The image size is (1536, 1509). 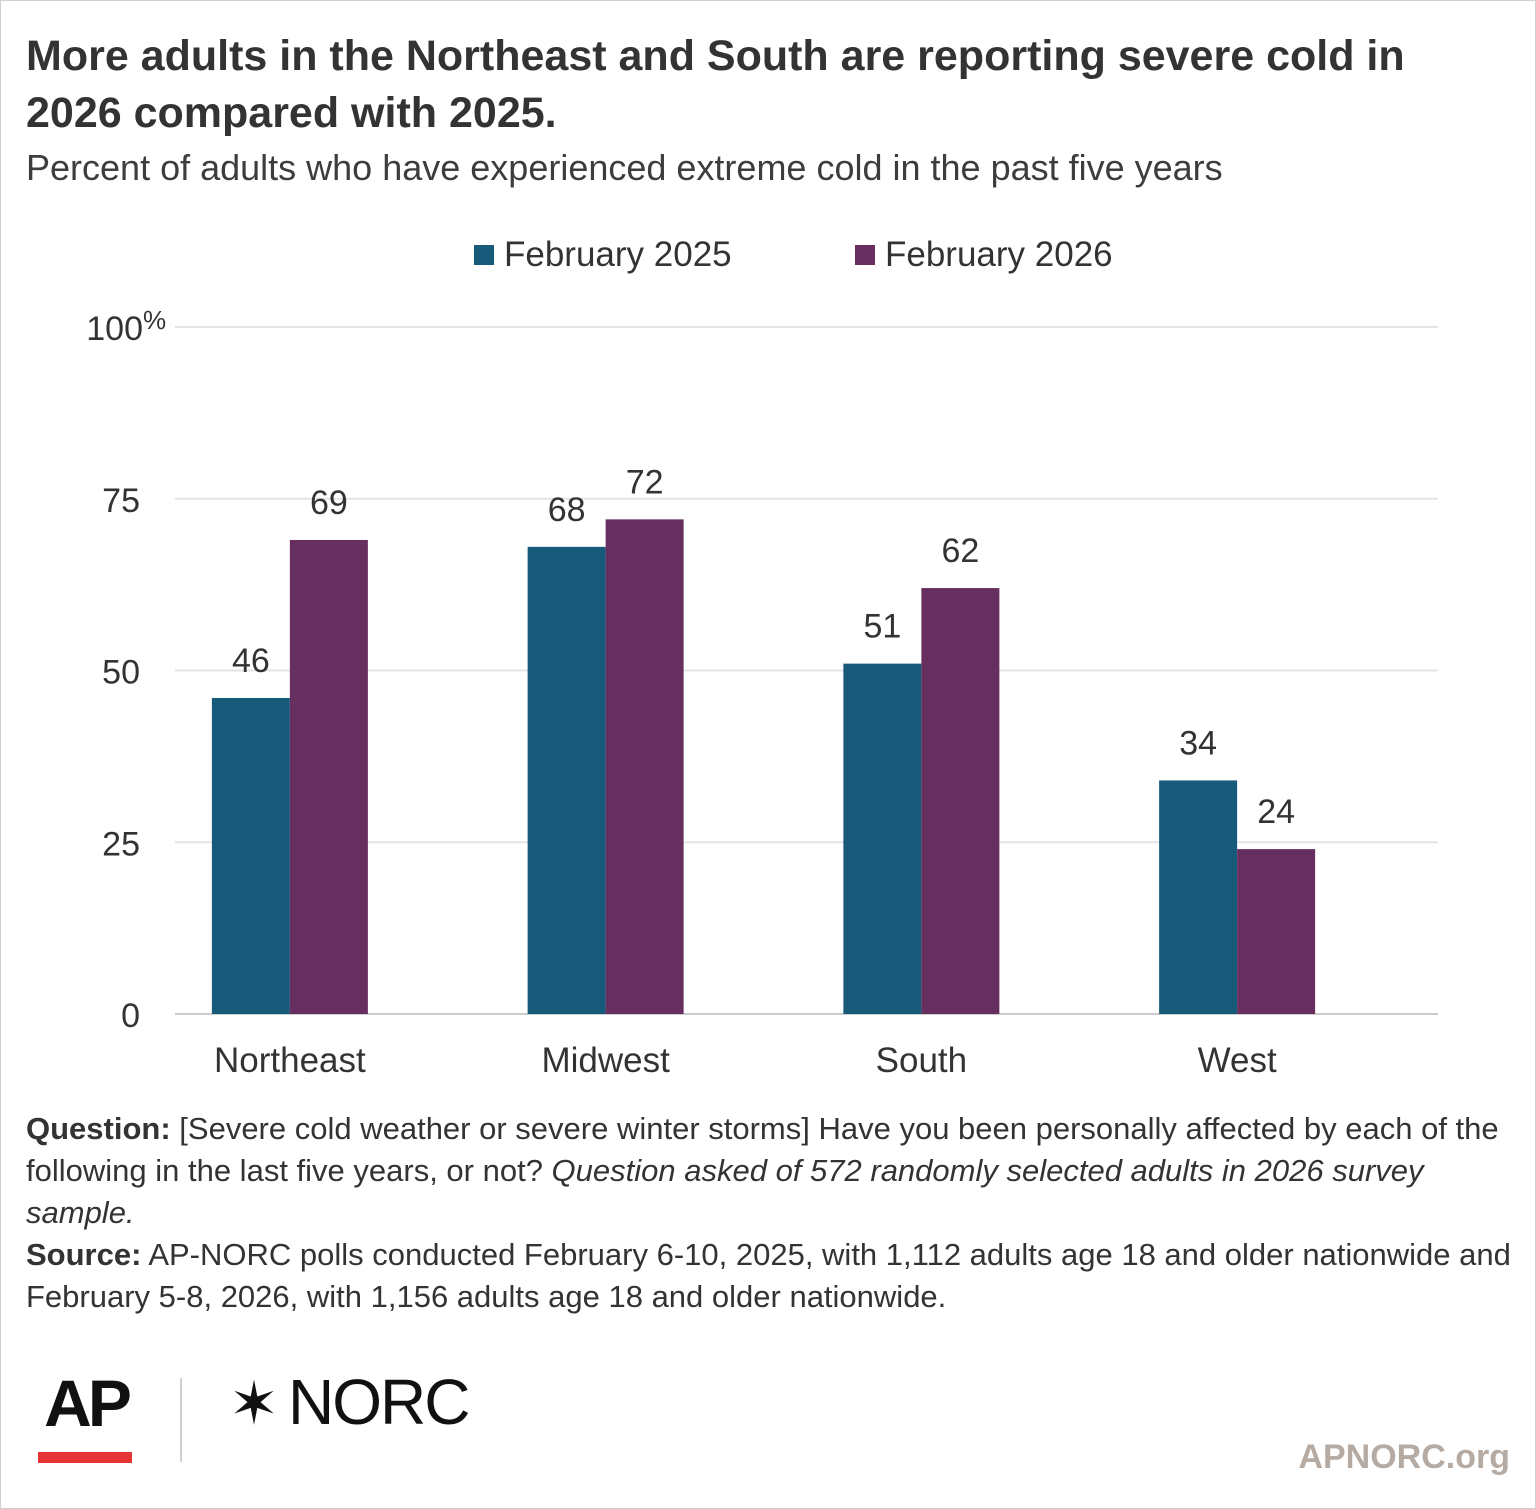 I want to click on legend-swatch-2026, so click(x=865, y=255).